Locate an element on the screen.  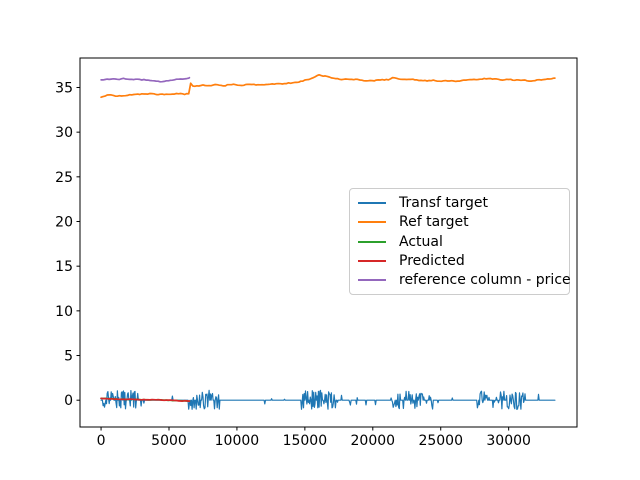
series-line-predicted is located at coordinates (145, 399).